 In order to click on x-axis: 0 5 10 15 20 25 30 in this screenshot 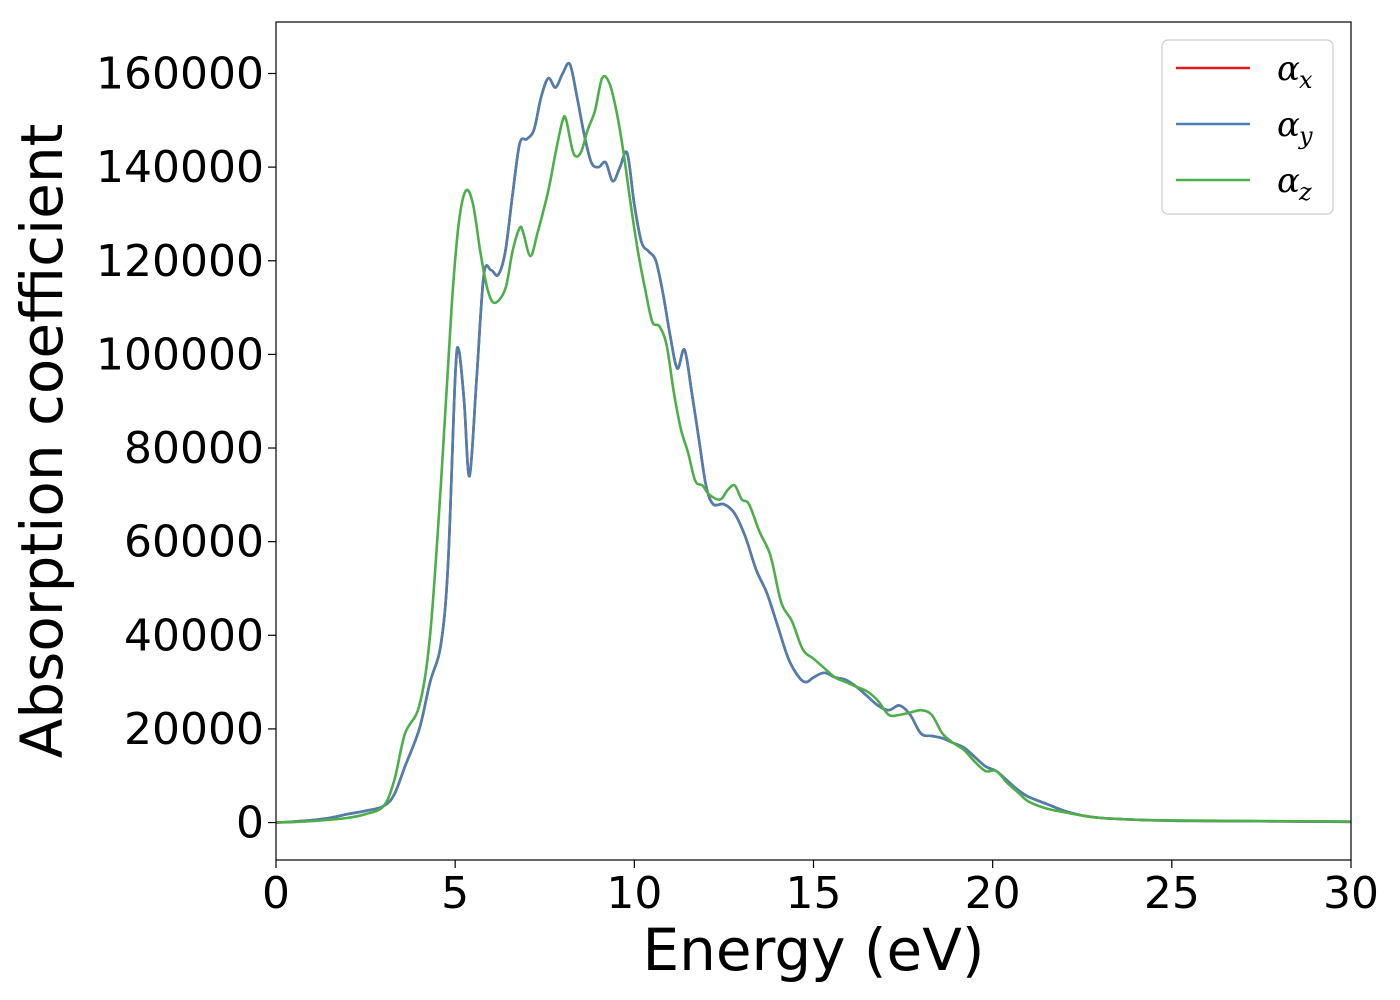, I will do `click(820, 889)`.